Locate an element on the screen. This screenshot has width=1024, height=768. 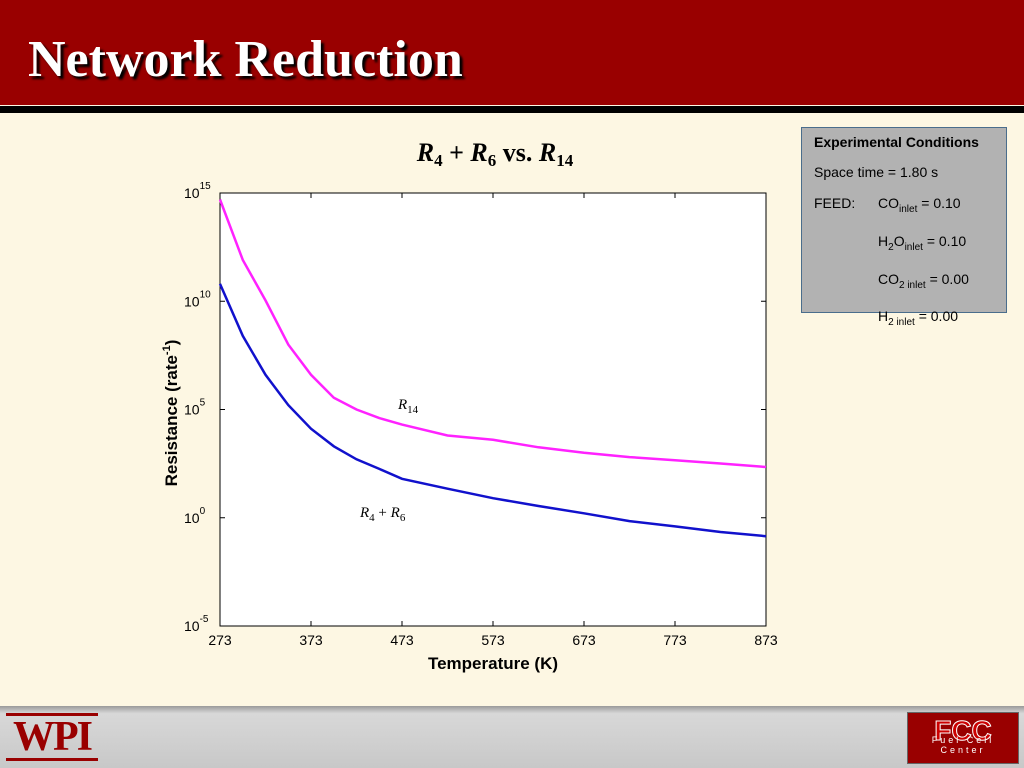
y-tick-exponent: -5 is located at coordinates (204, 619).